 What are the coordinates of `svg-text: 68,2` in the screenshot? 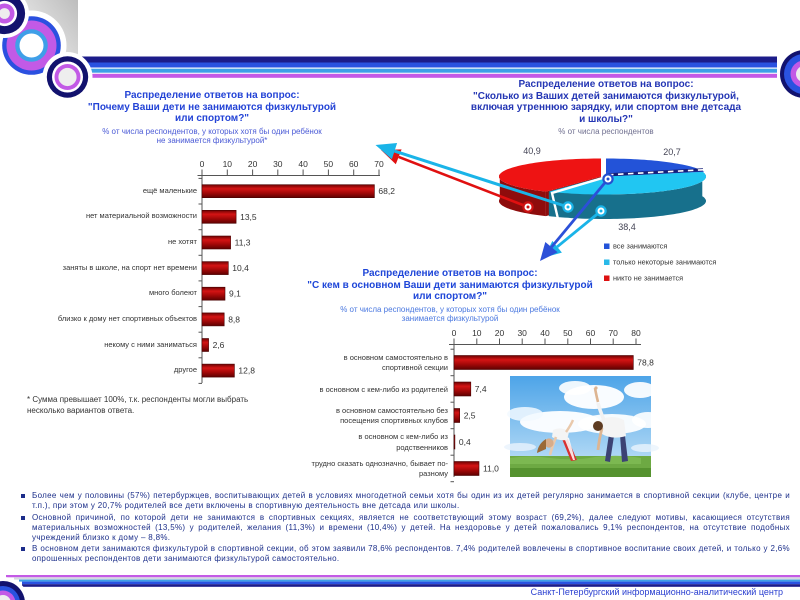 It's located at (386, 191).